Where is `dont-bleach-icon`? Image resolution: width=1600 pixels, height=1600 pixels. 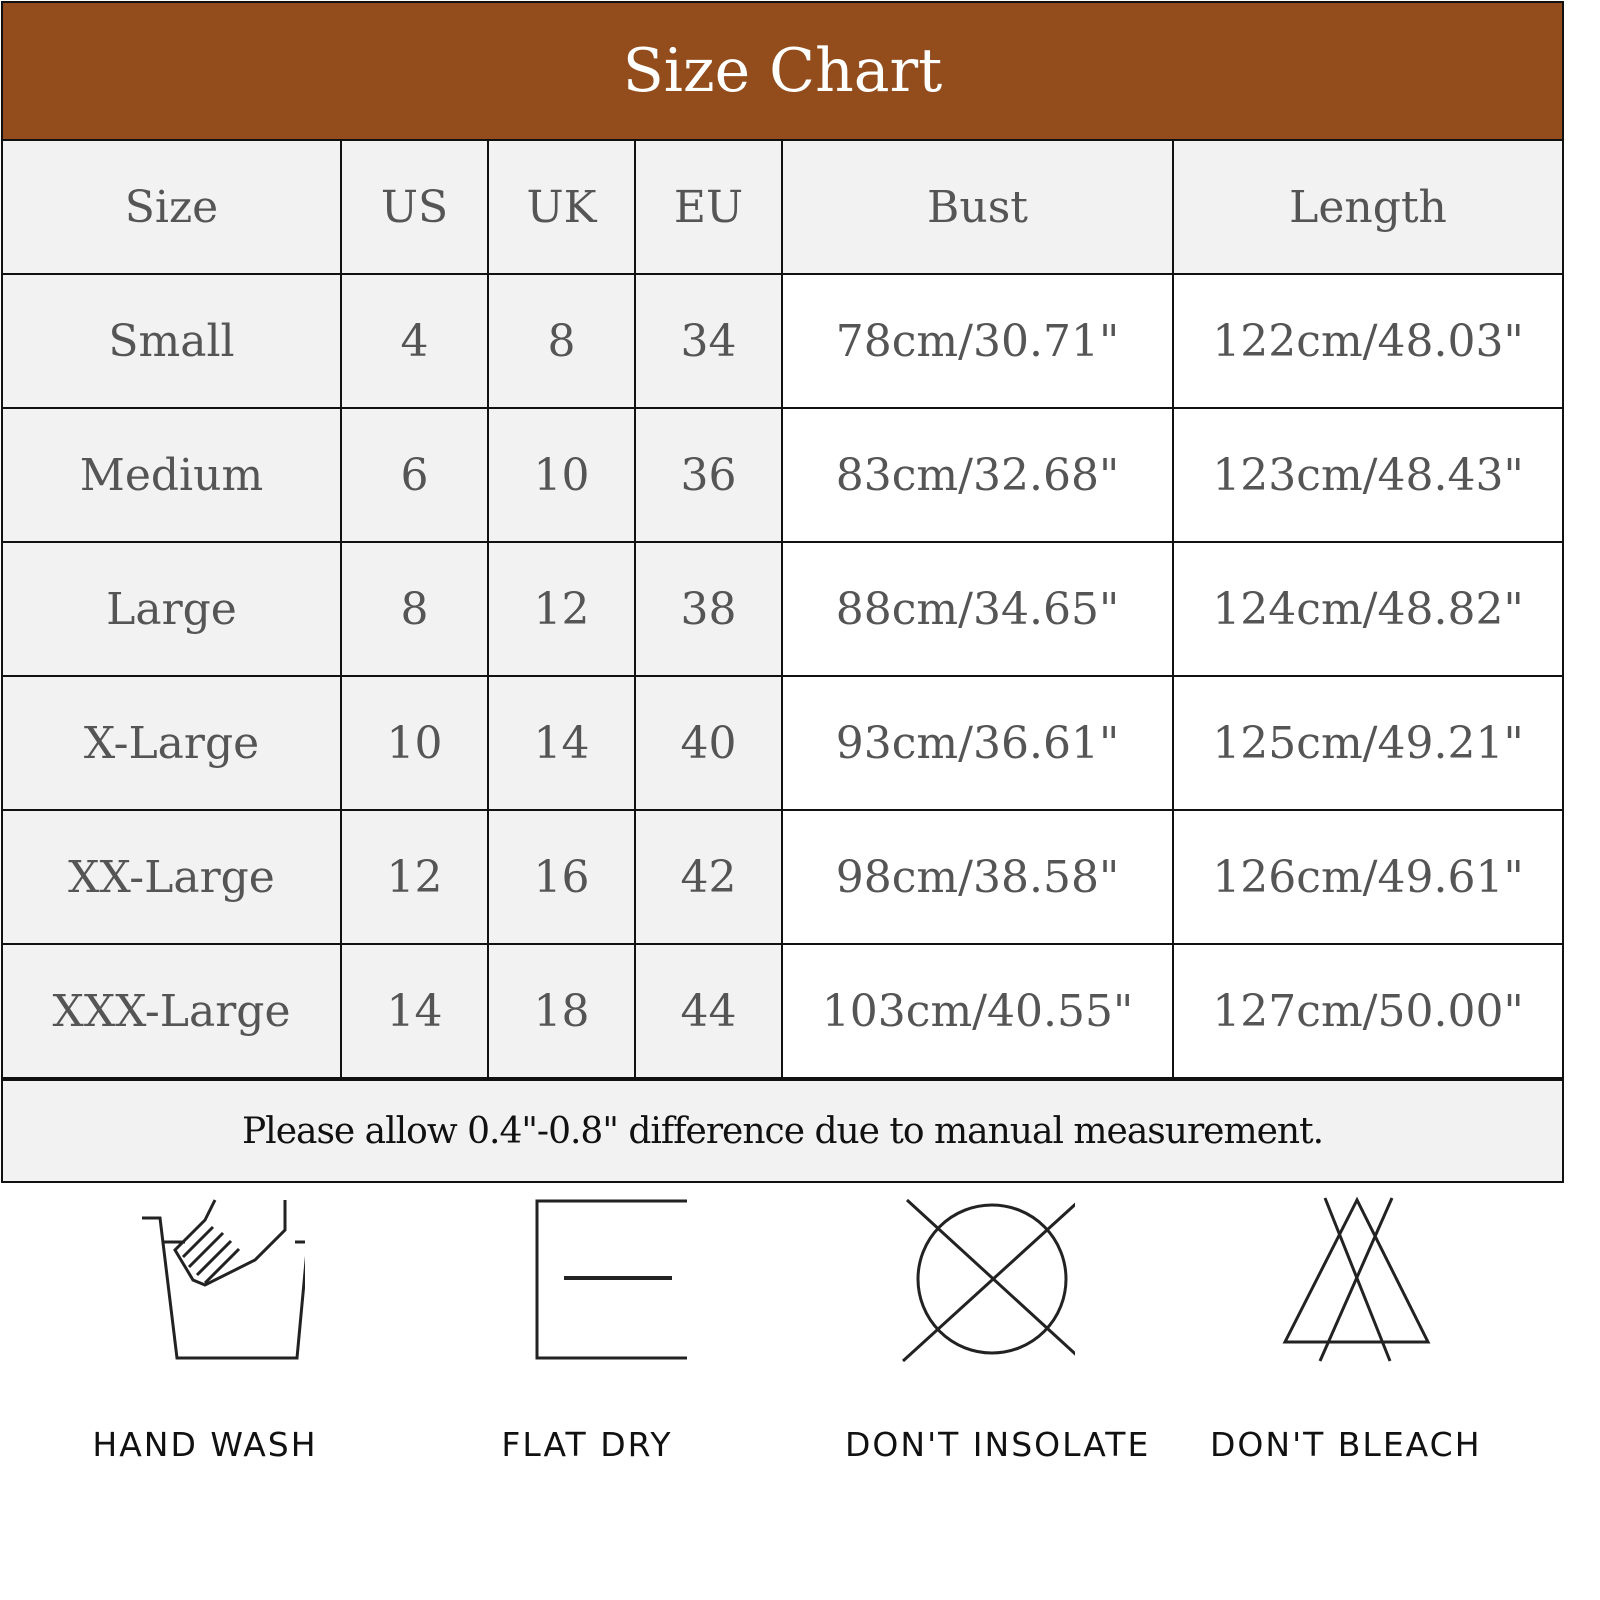 dont-bleach-icon is located at coordinates (1356, 1279).